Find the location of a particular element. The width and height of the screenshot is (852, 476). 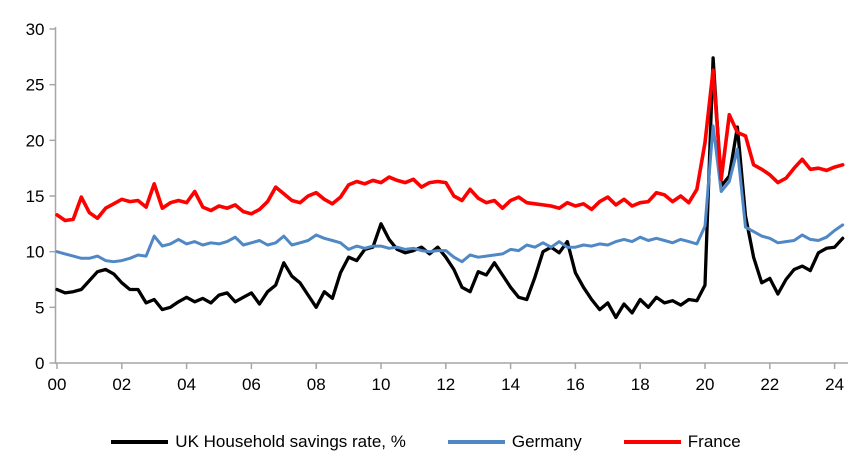

legend-label-france: France is located at coordinates (714, 441).